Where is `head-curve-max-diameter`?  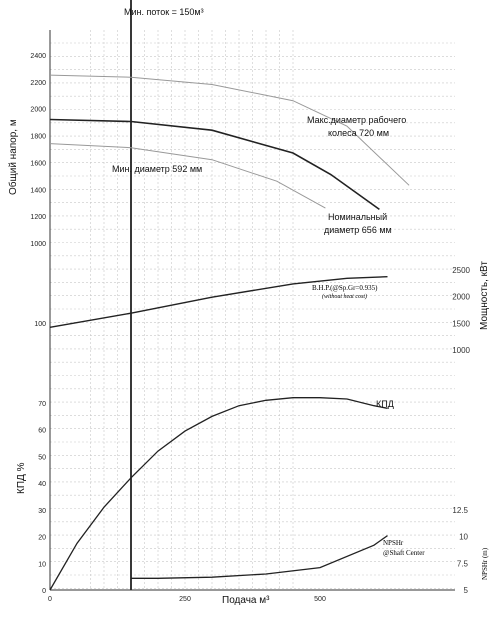 head-curve-max-diameter is located at coordinates (229, 130).